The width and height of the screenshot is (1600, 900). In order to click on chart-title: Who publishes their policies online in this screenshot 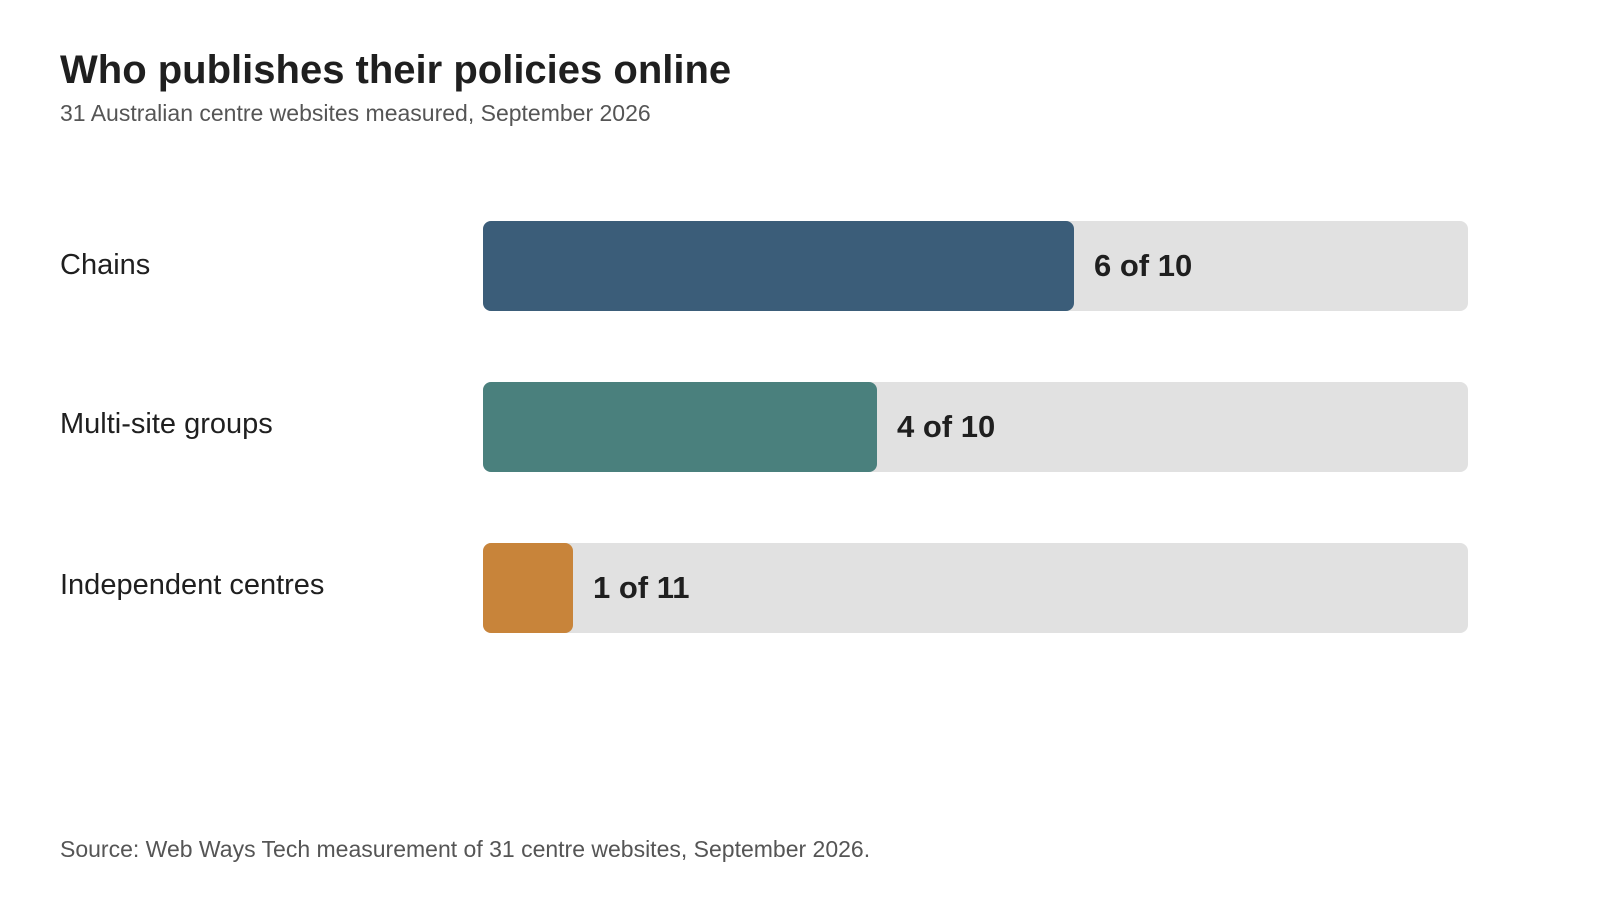, I will do `click(396, 70)`.